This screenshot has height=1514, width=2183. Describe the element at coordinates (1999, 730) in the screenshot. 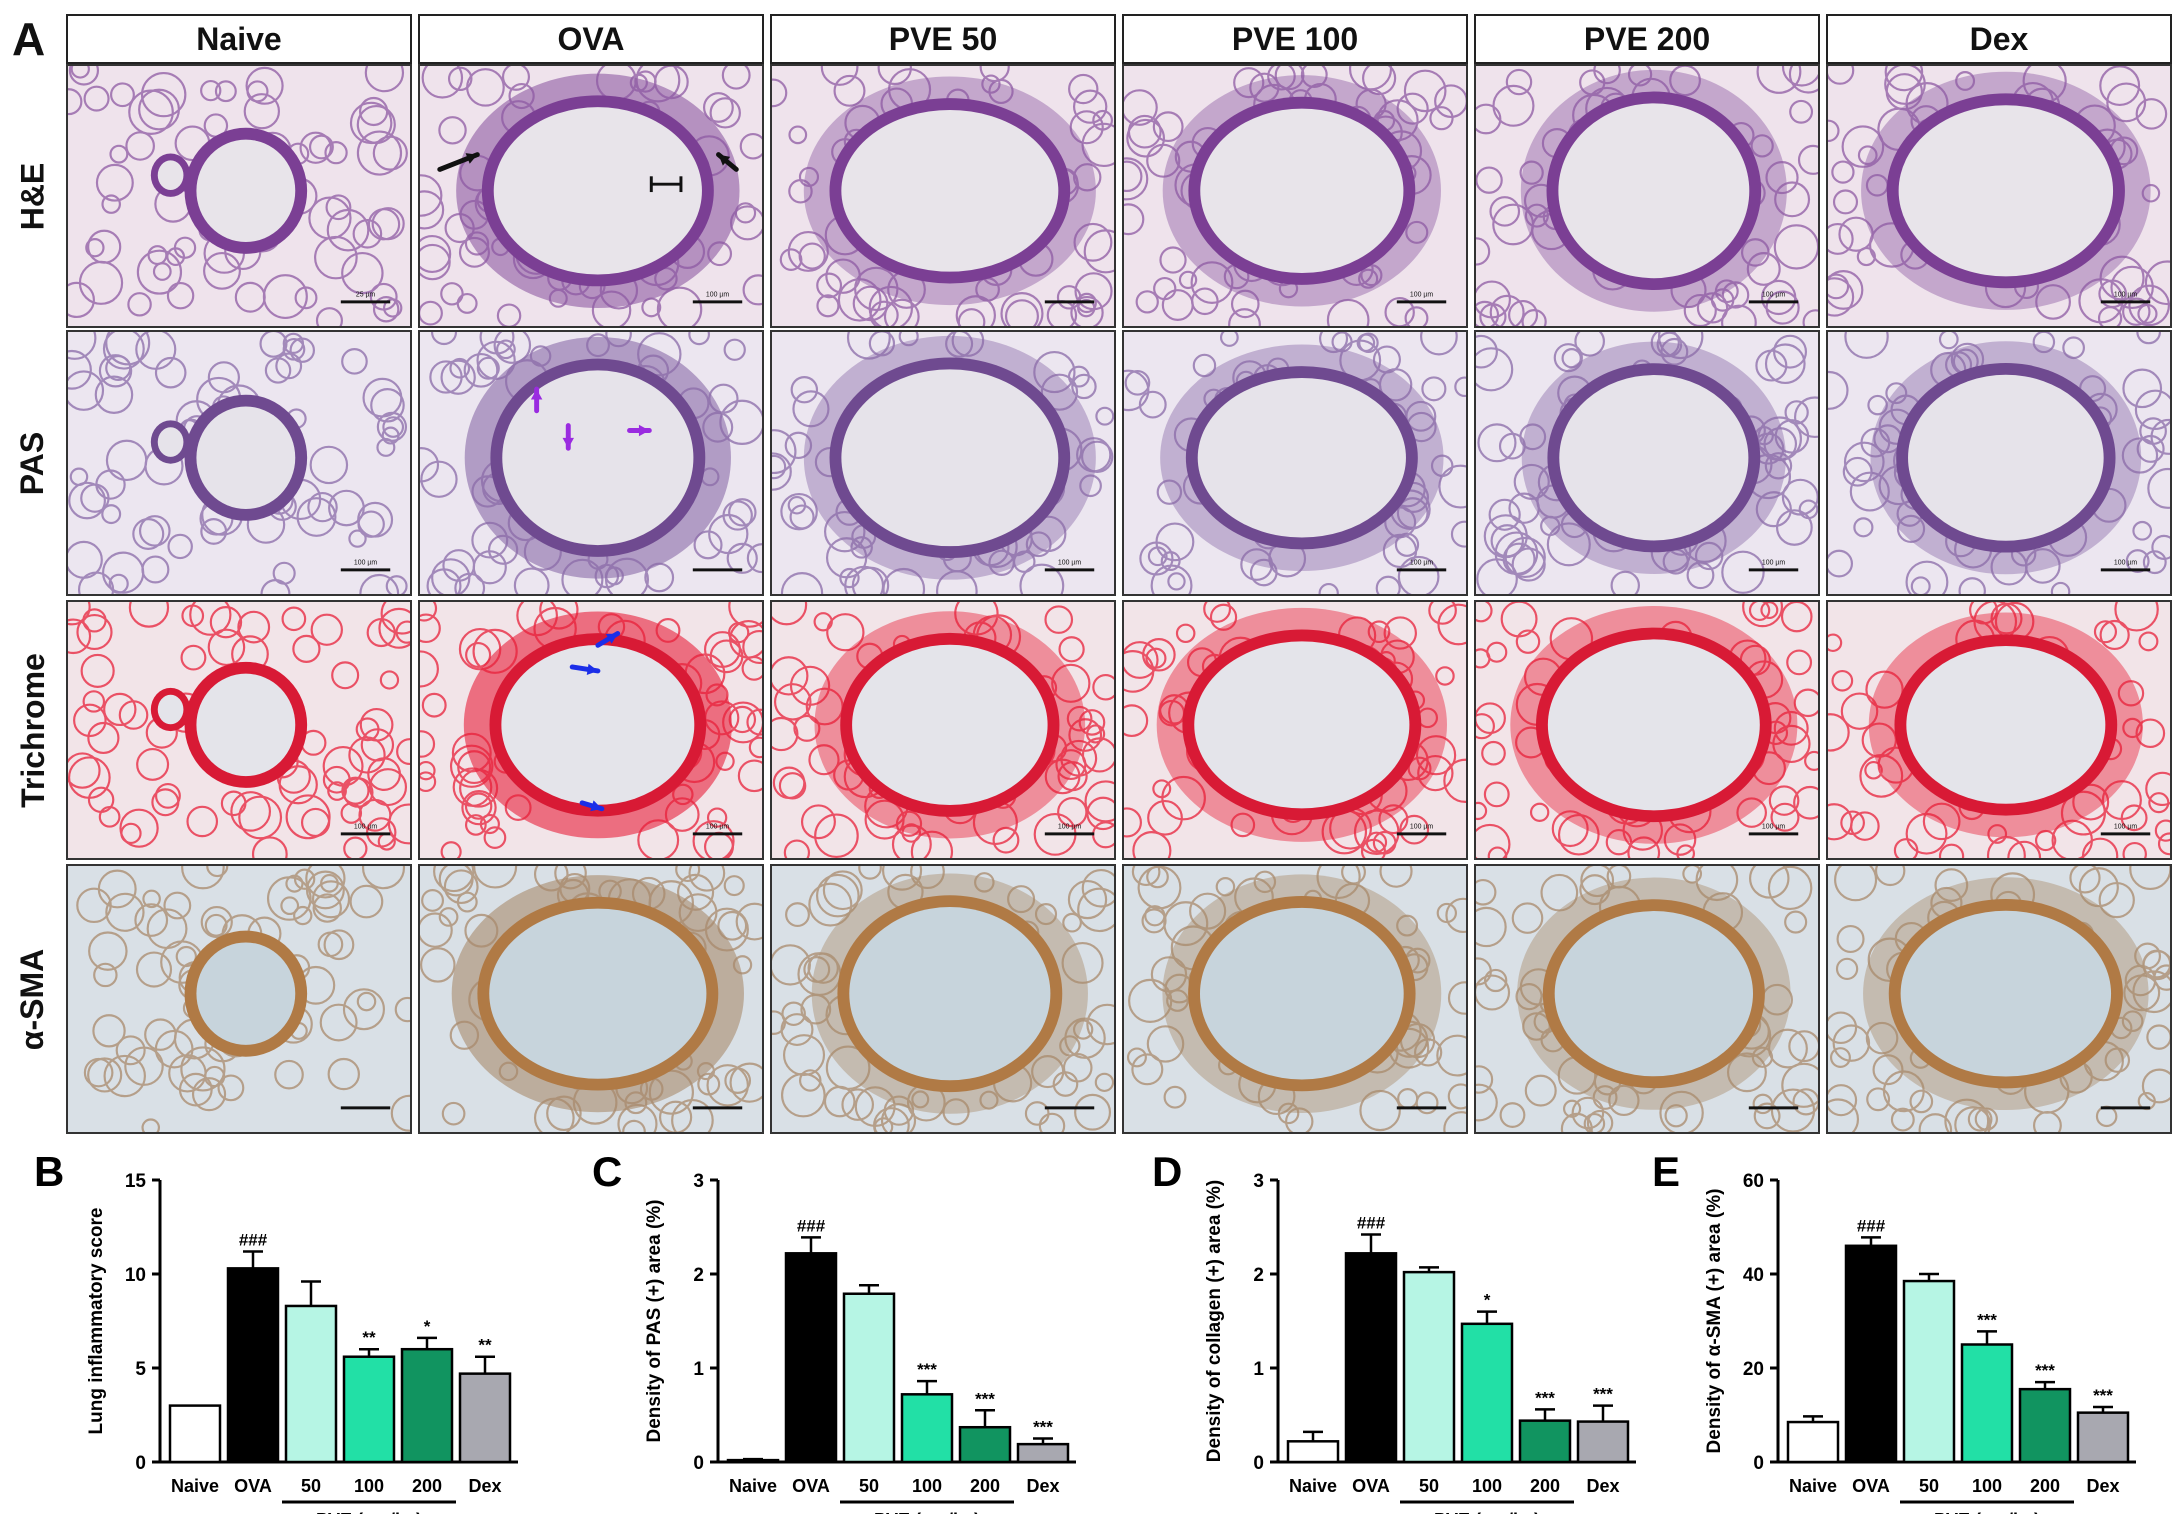

I see `micrograph-2-5: 100 µm` at that location.